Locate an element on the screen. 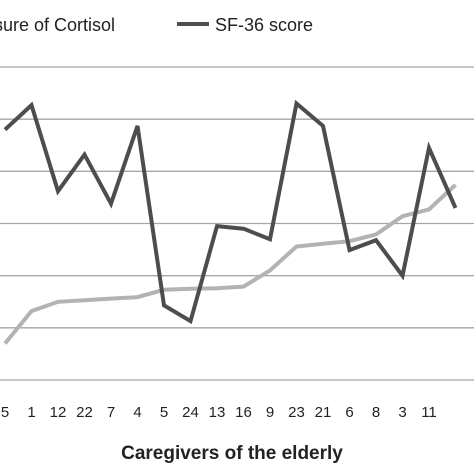 The height and width of the screenshot is (474, 474). x-tick-label: 1 is located at coordinates (31, 412).